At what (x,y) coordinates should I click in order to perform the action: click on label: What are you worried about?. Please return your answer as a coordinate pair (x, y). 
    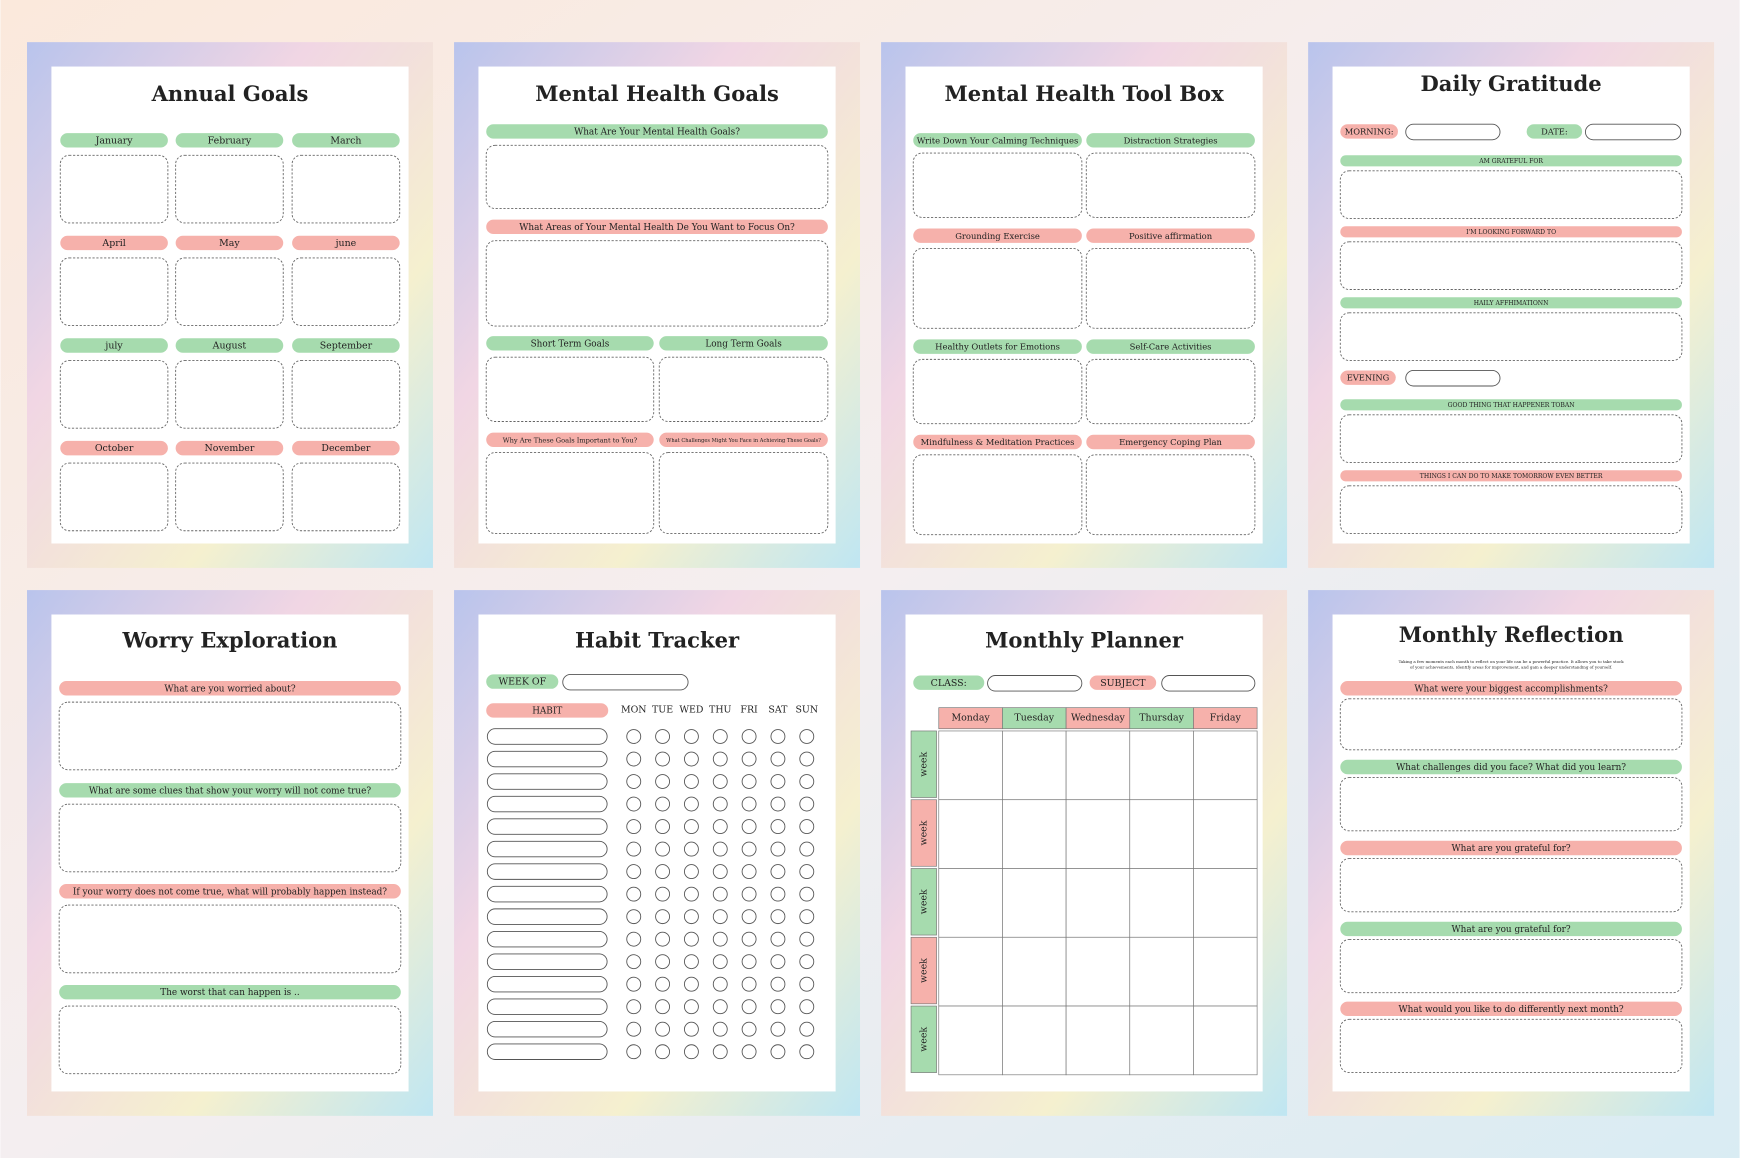
    Looking at the image, I should click on (229, 689).